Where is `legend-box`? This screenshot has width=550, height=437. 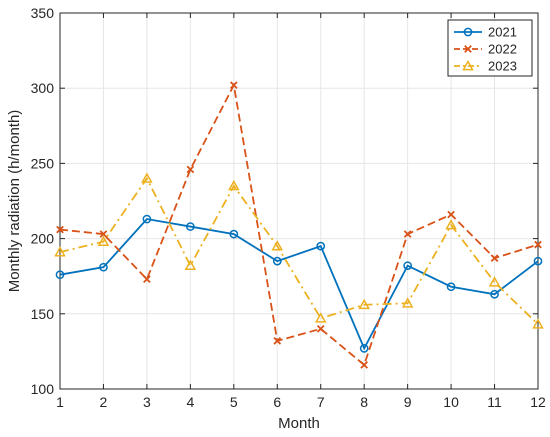
legend-box is located at coordinates (490, 48).